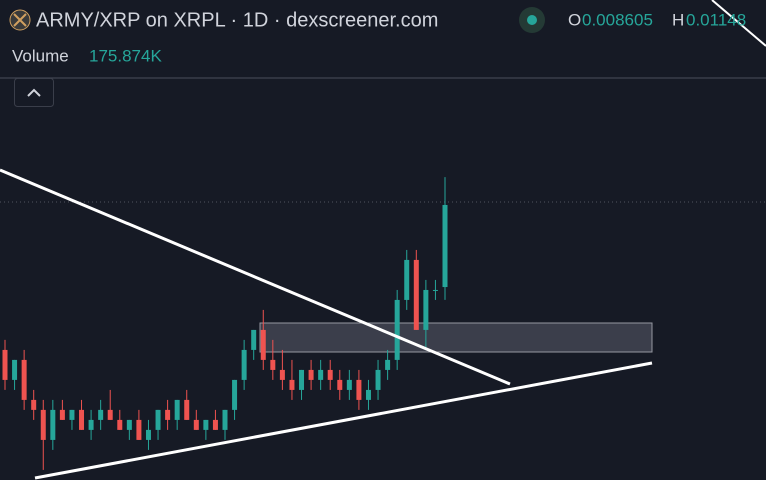 This screenshot has width=766, height=480. I want to click on collapse-button, so click(34, 92).